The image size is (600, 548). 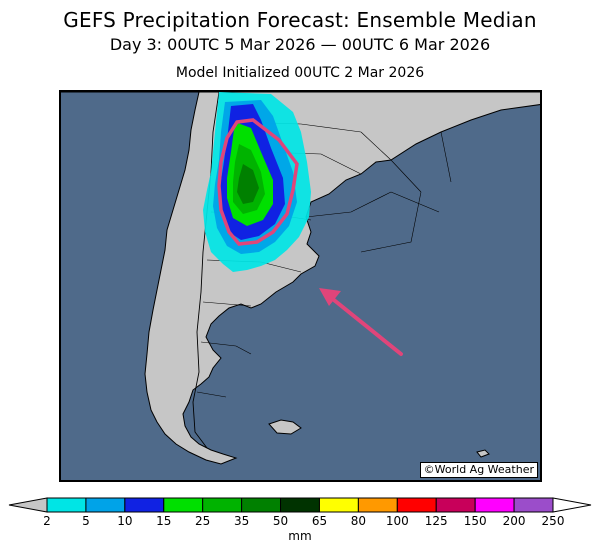 What do you see at coordinates (241, 521) in the screenshot?
I see `colorbar-tick-label: 35` at bounding box center [241, 521].